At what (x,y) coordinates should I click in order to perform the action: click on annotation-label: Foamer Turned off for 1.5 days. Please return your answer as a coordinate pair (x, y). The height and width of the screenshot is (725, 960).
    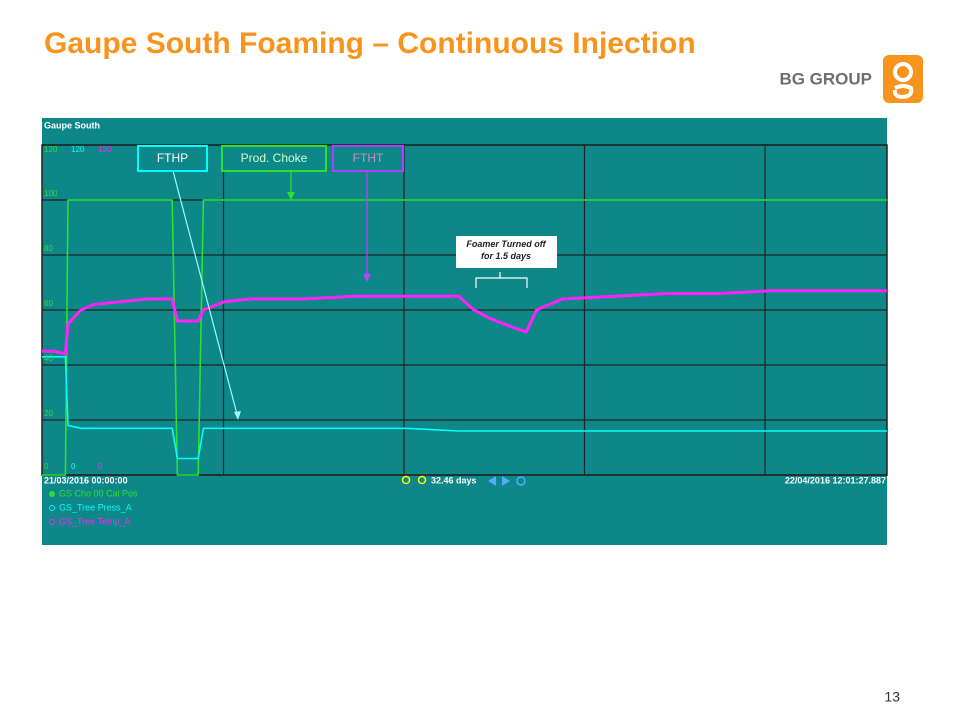
    Looking at the image, I should click on (506, 250).